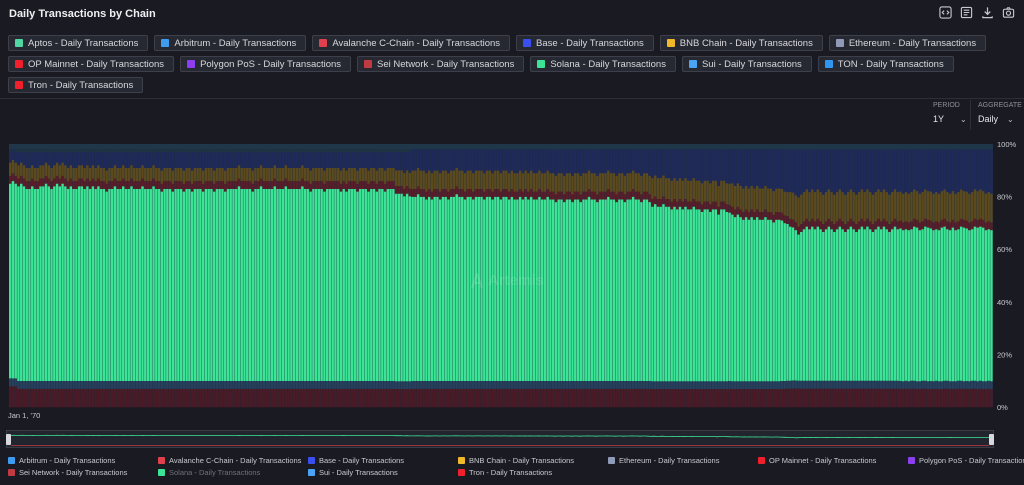 The image size is (1024, 485). I want to click on legend-bottom-item: Base - Daily Transactions, so click(383, 460).